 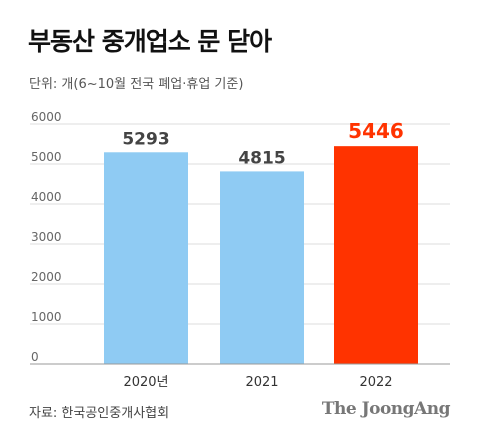 I want to click on x-tick-label: 2020년, so click(x=145, y=382).